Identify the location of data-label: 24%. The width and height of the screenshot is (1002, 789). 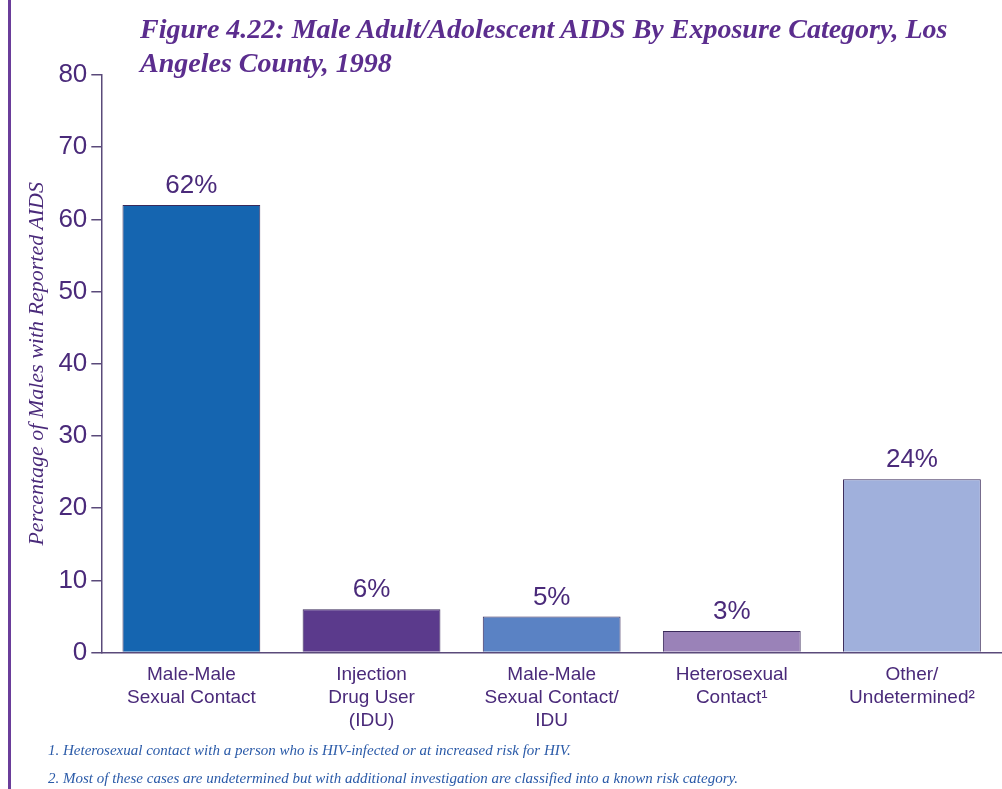
(911, 458).